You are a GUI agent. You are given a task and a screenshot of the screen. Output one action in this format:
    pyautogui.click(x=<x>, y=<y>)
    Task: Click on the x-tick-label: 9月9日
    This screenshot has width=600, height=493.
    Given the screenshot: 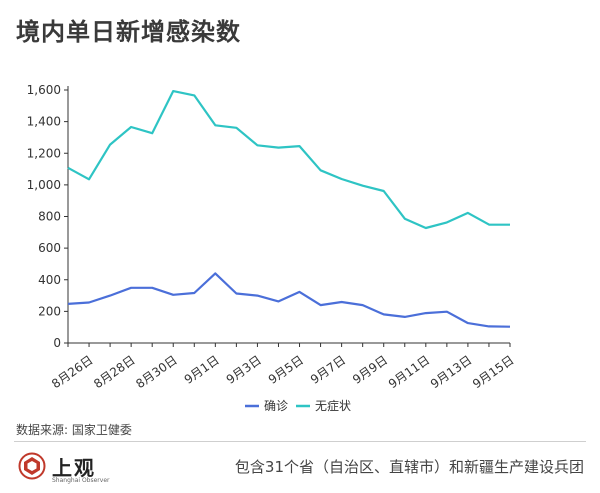 What is the action you would take?
    pyautogui.click(x=370, y=370)
    